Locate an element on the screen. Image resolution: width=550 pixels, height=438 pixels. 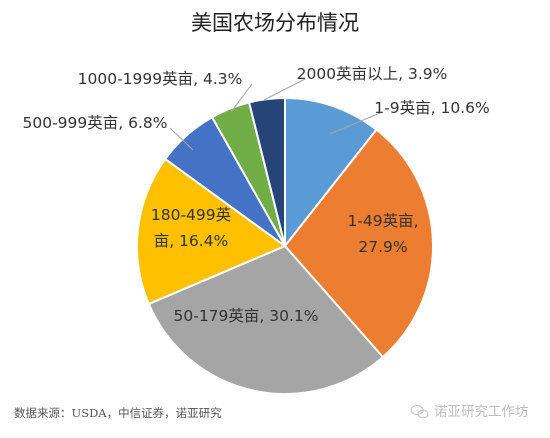
data-label: 500-999英亩, 6.8% is located at coordinates (95, 123).